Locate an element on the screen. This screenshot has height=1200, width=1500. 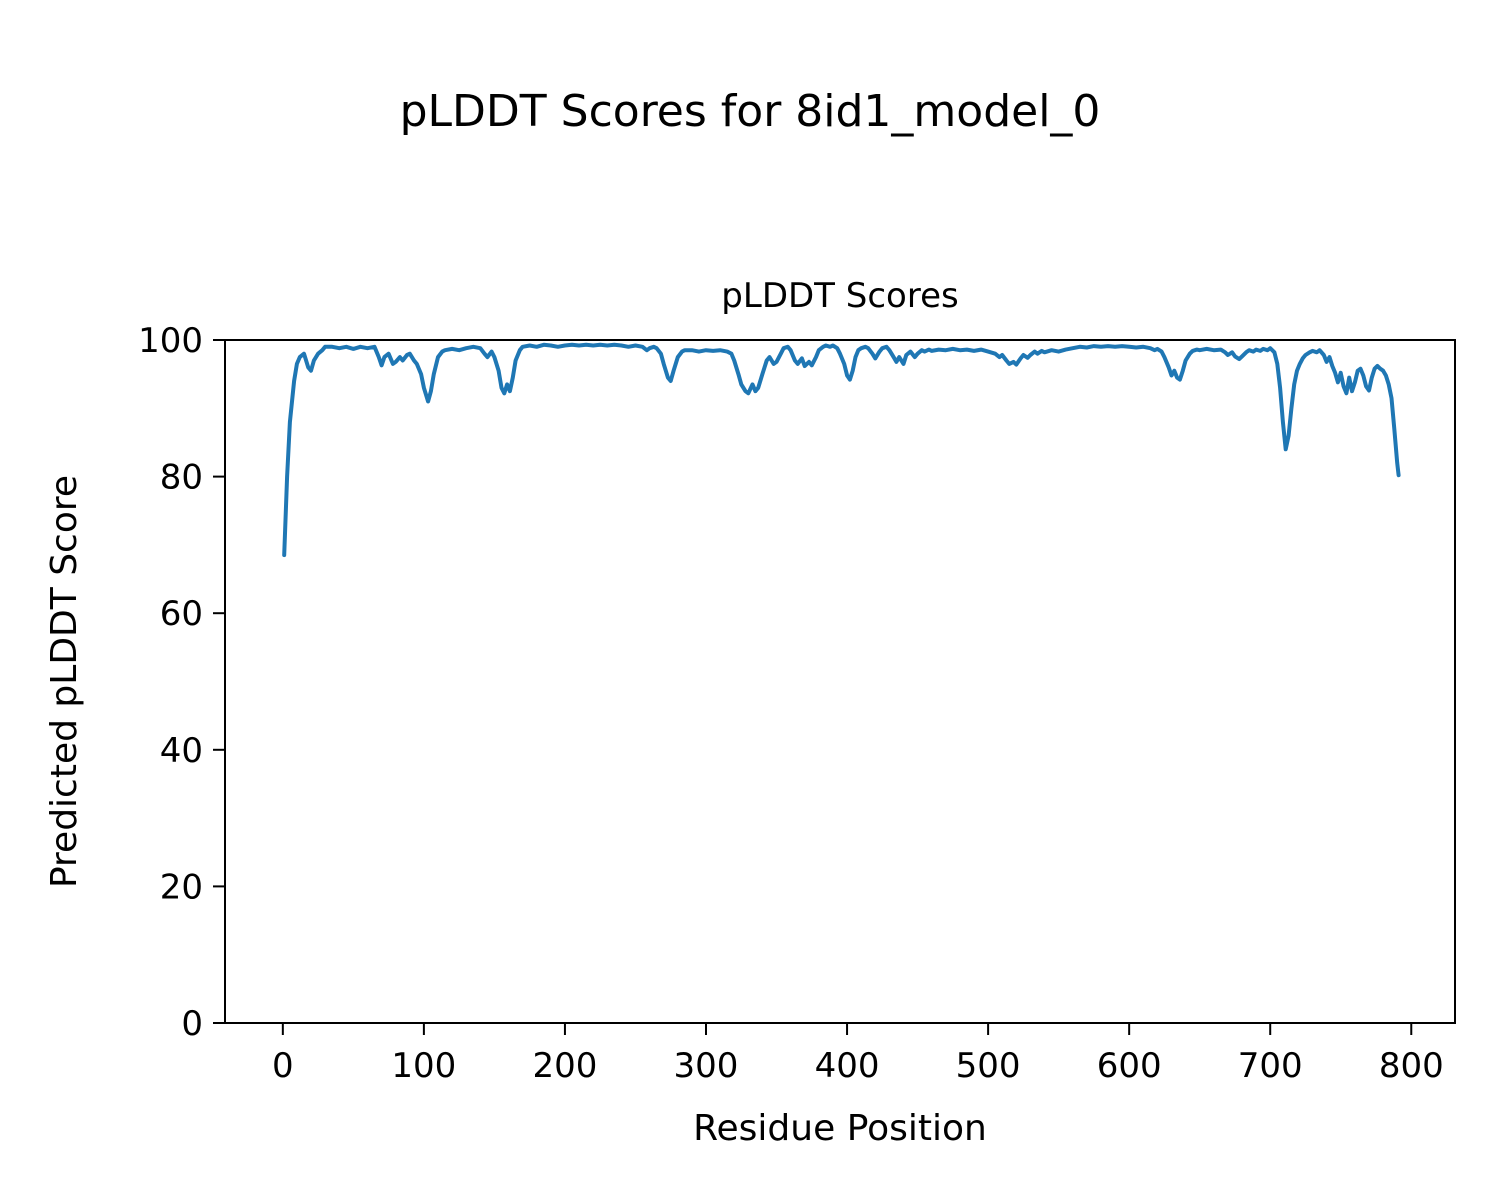
x-tick-label: 200 is located at coordinates (564, 1066).